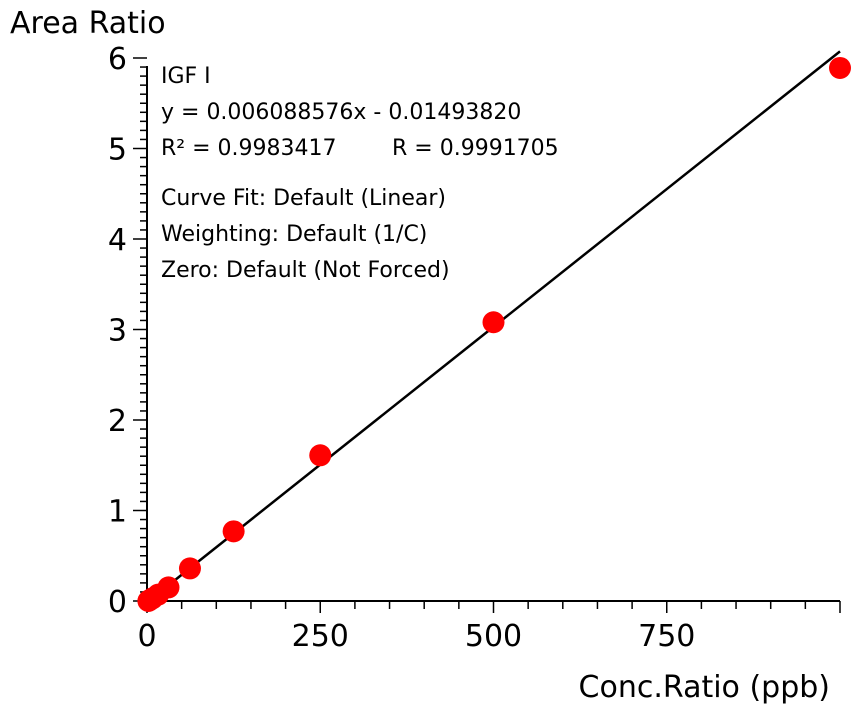 The height and width of the screenshot is (715, 852). Describe the element at coordinates (186, 76) in the screenshot. I see `compound-name: IGF I` at that location.